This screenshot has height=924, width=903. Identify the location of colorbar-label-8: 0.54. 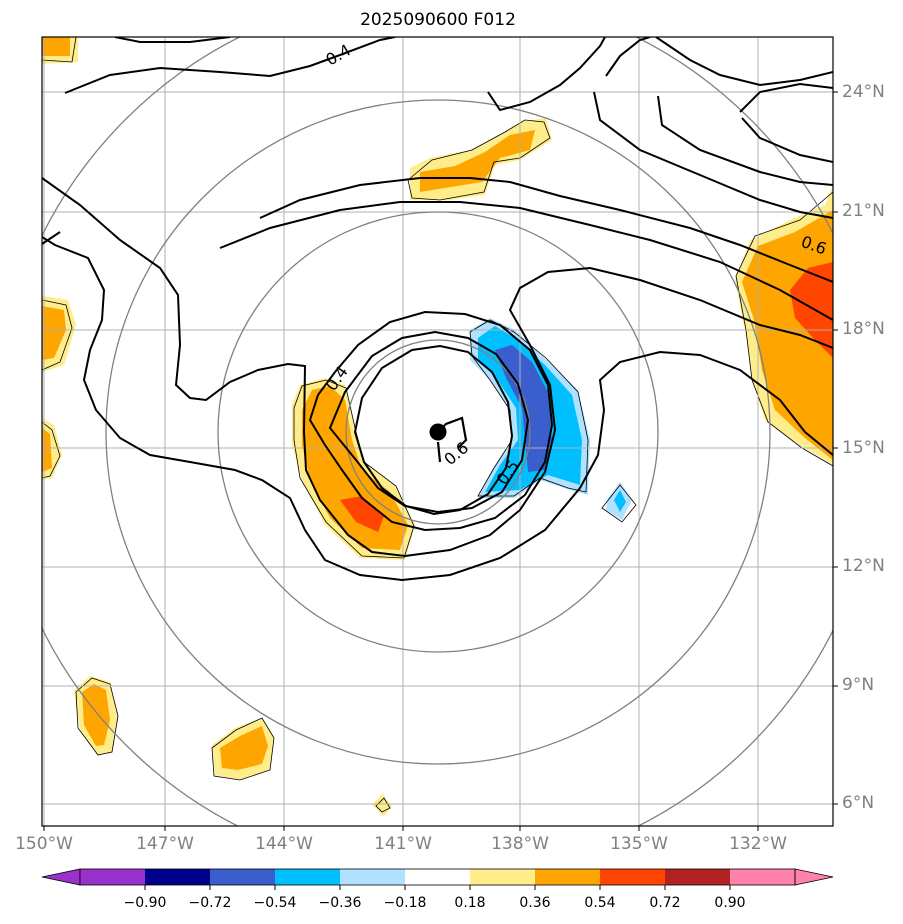
(600, 903).